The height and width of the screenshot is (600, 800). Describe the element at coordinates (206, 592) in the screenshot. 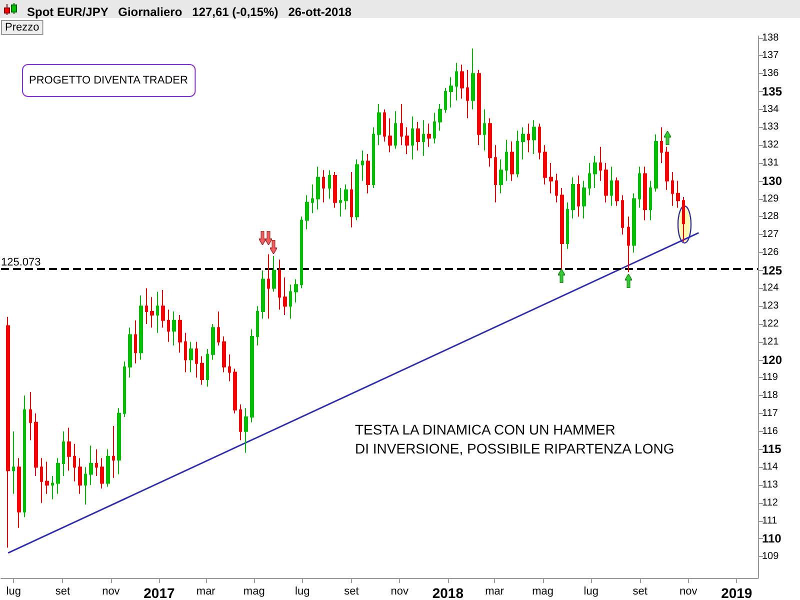

I see `x-tick-label: mar` at that location.